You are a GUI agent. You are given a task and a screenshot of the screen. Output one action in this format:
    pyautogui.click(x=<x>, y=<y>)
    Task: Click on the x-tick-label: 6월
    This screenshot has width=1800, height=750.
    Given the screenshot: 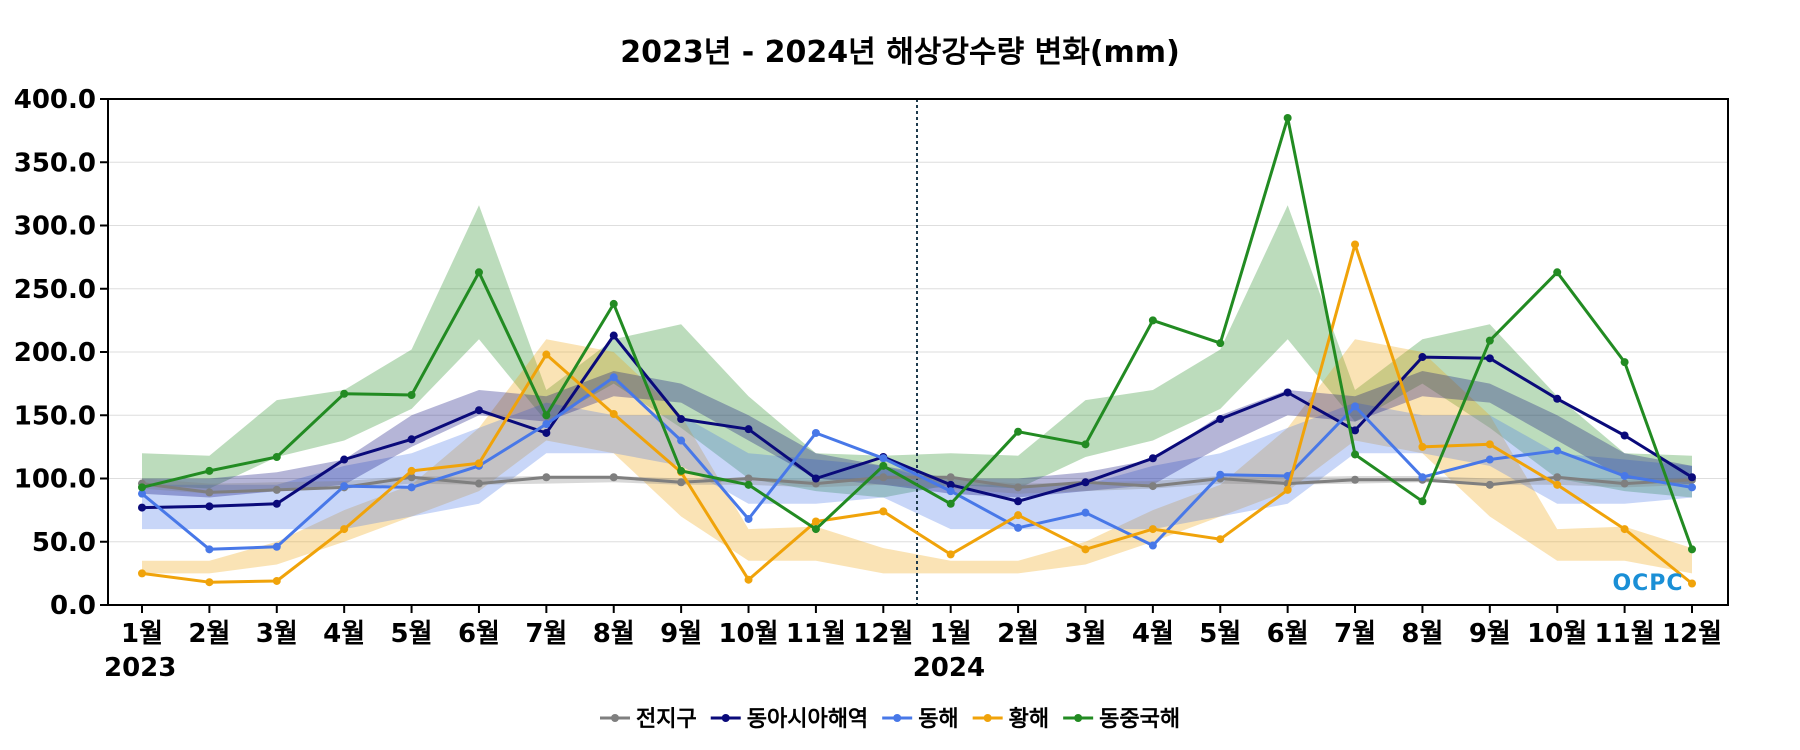 What is the action you would take?
    pyautogui.click(x=479, y=634)
    